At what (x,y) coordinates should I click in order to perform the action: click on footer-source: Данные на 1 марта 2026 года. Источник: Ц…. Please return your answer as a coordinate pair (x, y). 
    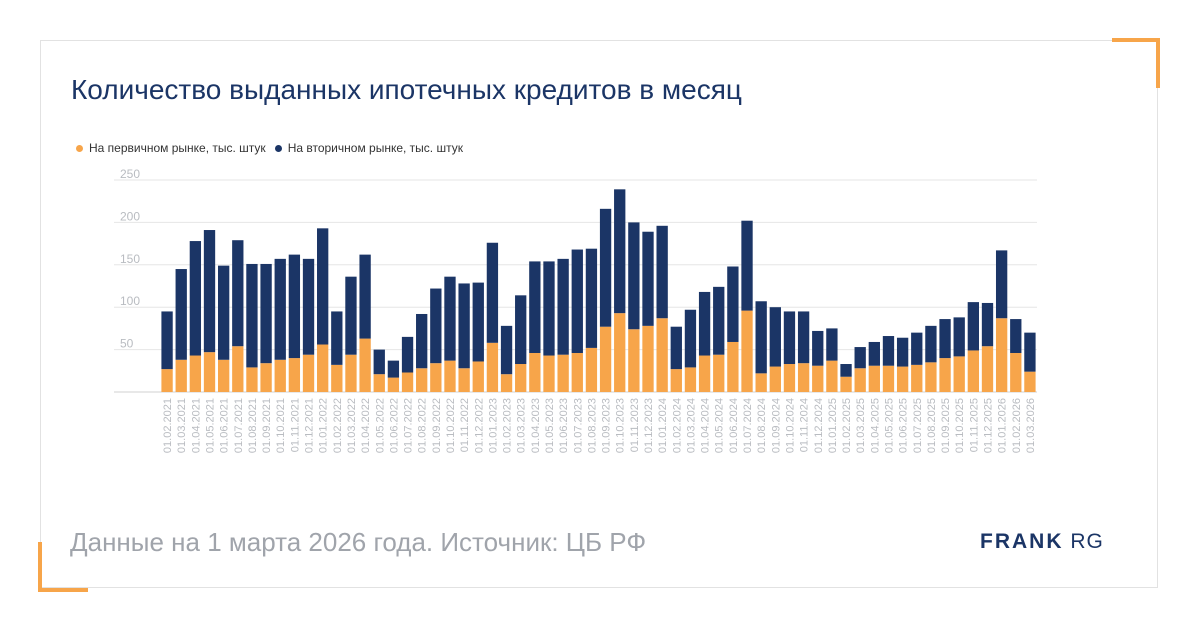
    Looking at the image, I should click on (358, 542).